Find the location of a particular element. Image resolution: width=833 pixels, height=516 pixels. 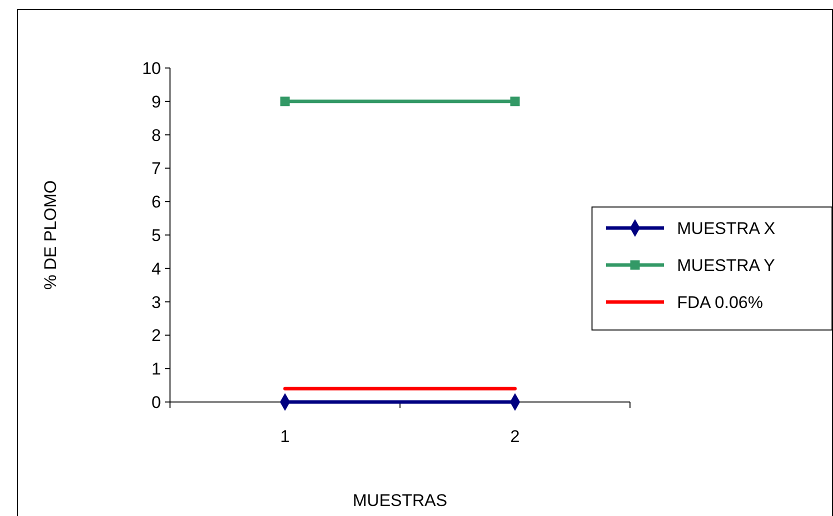

x-axis-title: MUESTRAS is located at coordinates (400, 500).